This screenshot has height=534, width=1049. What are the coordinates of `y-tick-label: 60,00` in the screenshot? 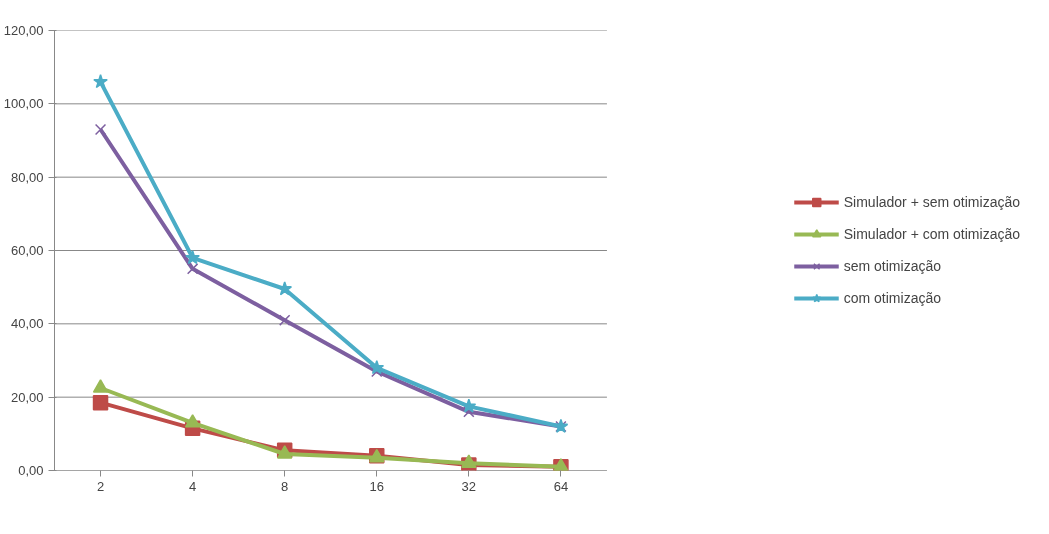 It's located at (27, 250).